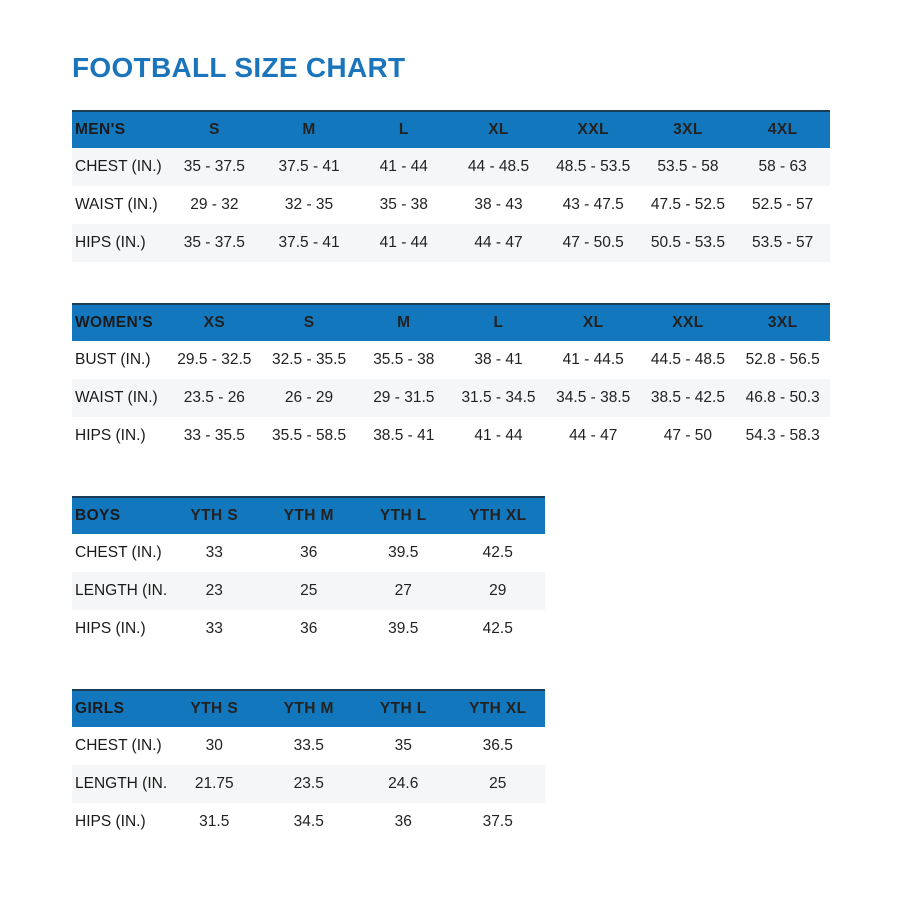 The width and height of the screenshot is (900, 900). I want to click on mens-value-cell: 47.5 - 52.5, so click(687, 204).